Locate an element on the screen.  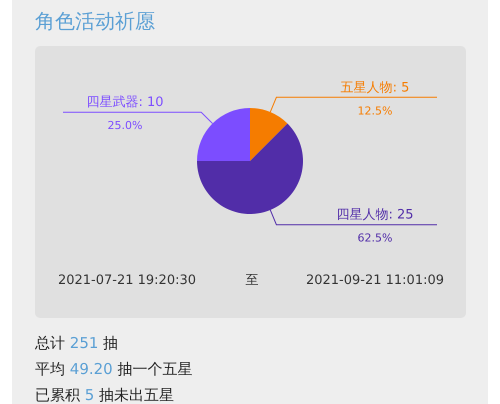
text: 至 is located at coordinates (252, 280).